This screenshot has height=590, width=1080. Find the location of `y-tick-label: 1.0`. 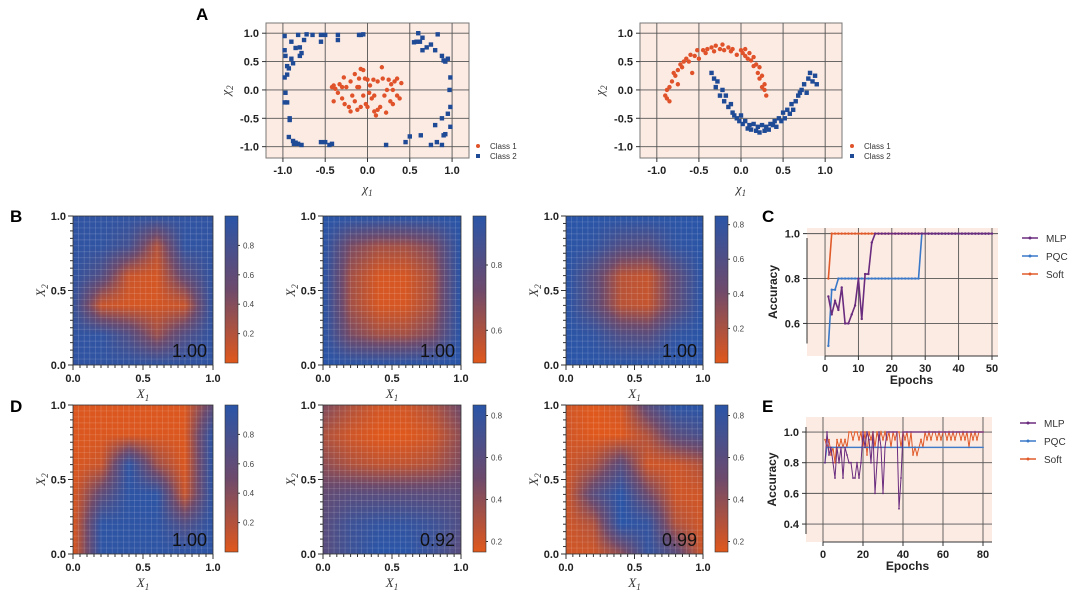

y-tick-label: 1.0 is located at coordinates (308, 217).